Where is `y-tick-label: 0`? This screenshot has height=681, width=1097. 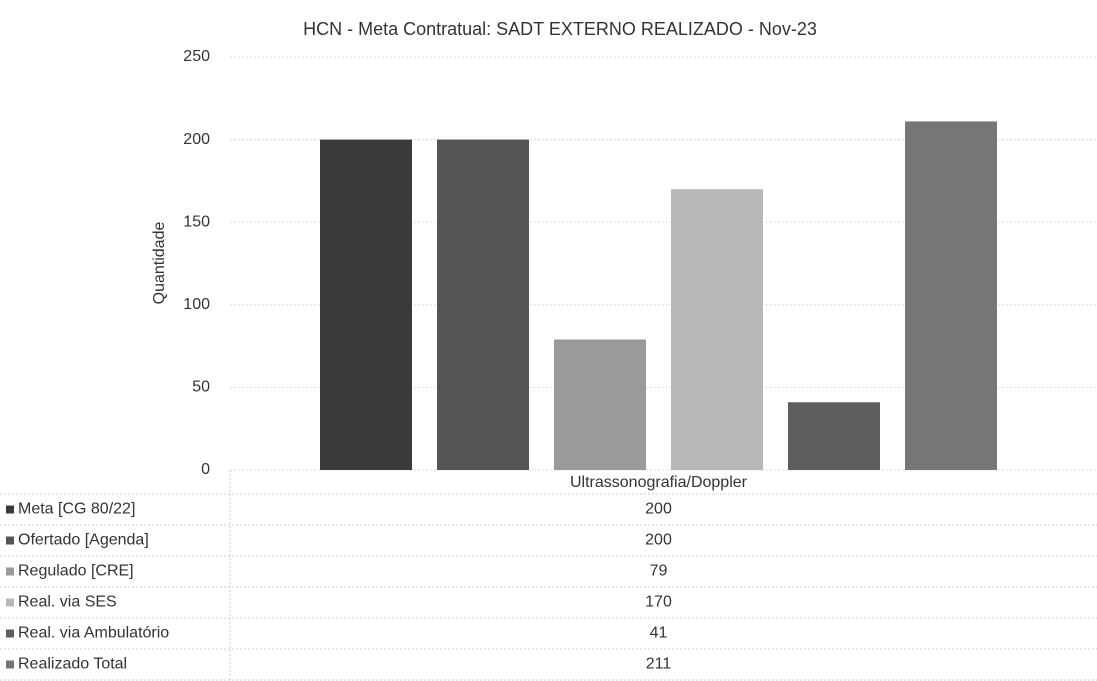 y-tick-label: 0 is located at coordinates (205, 469).